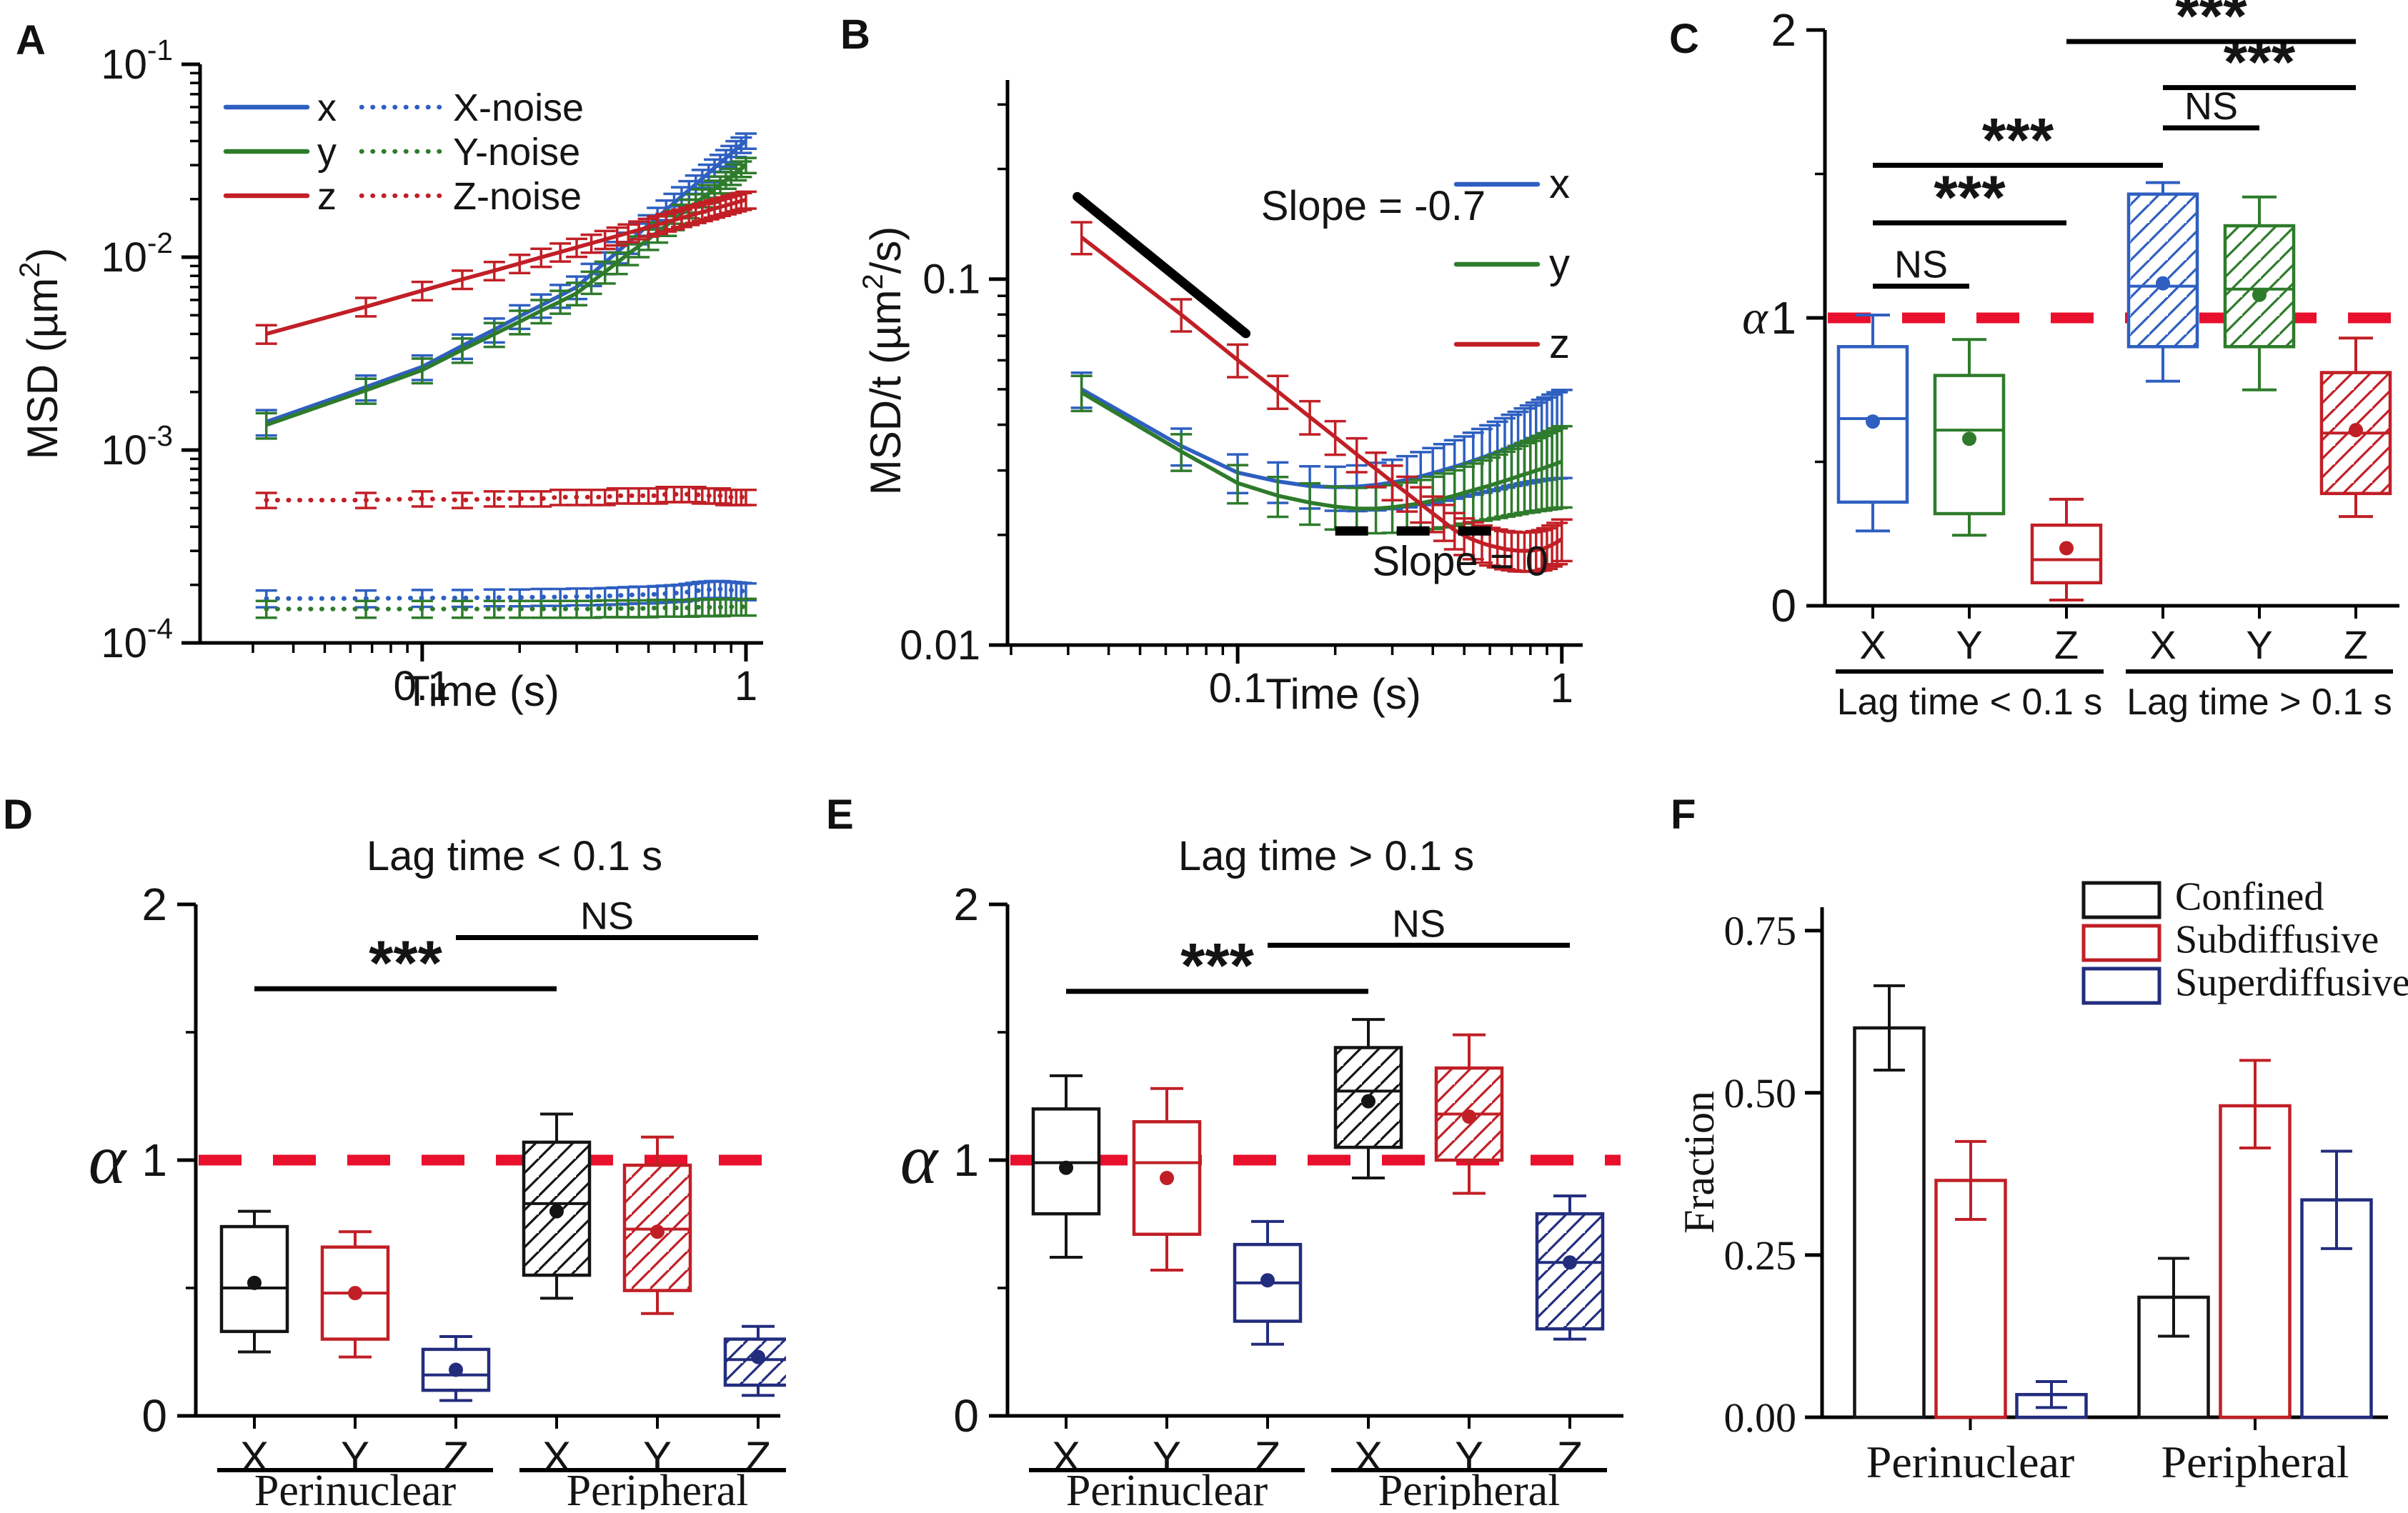 The width and height of the screenshot is (2408, 1513). I want to click on legend-label: z, so click(1559, 344).